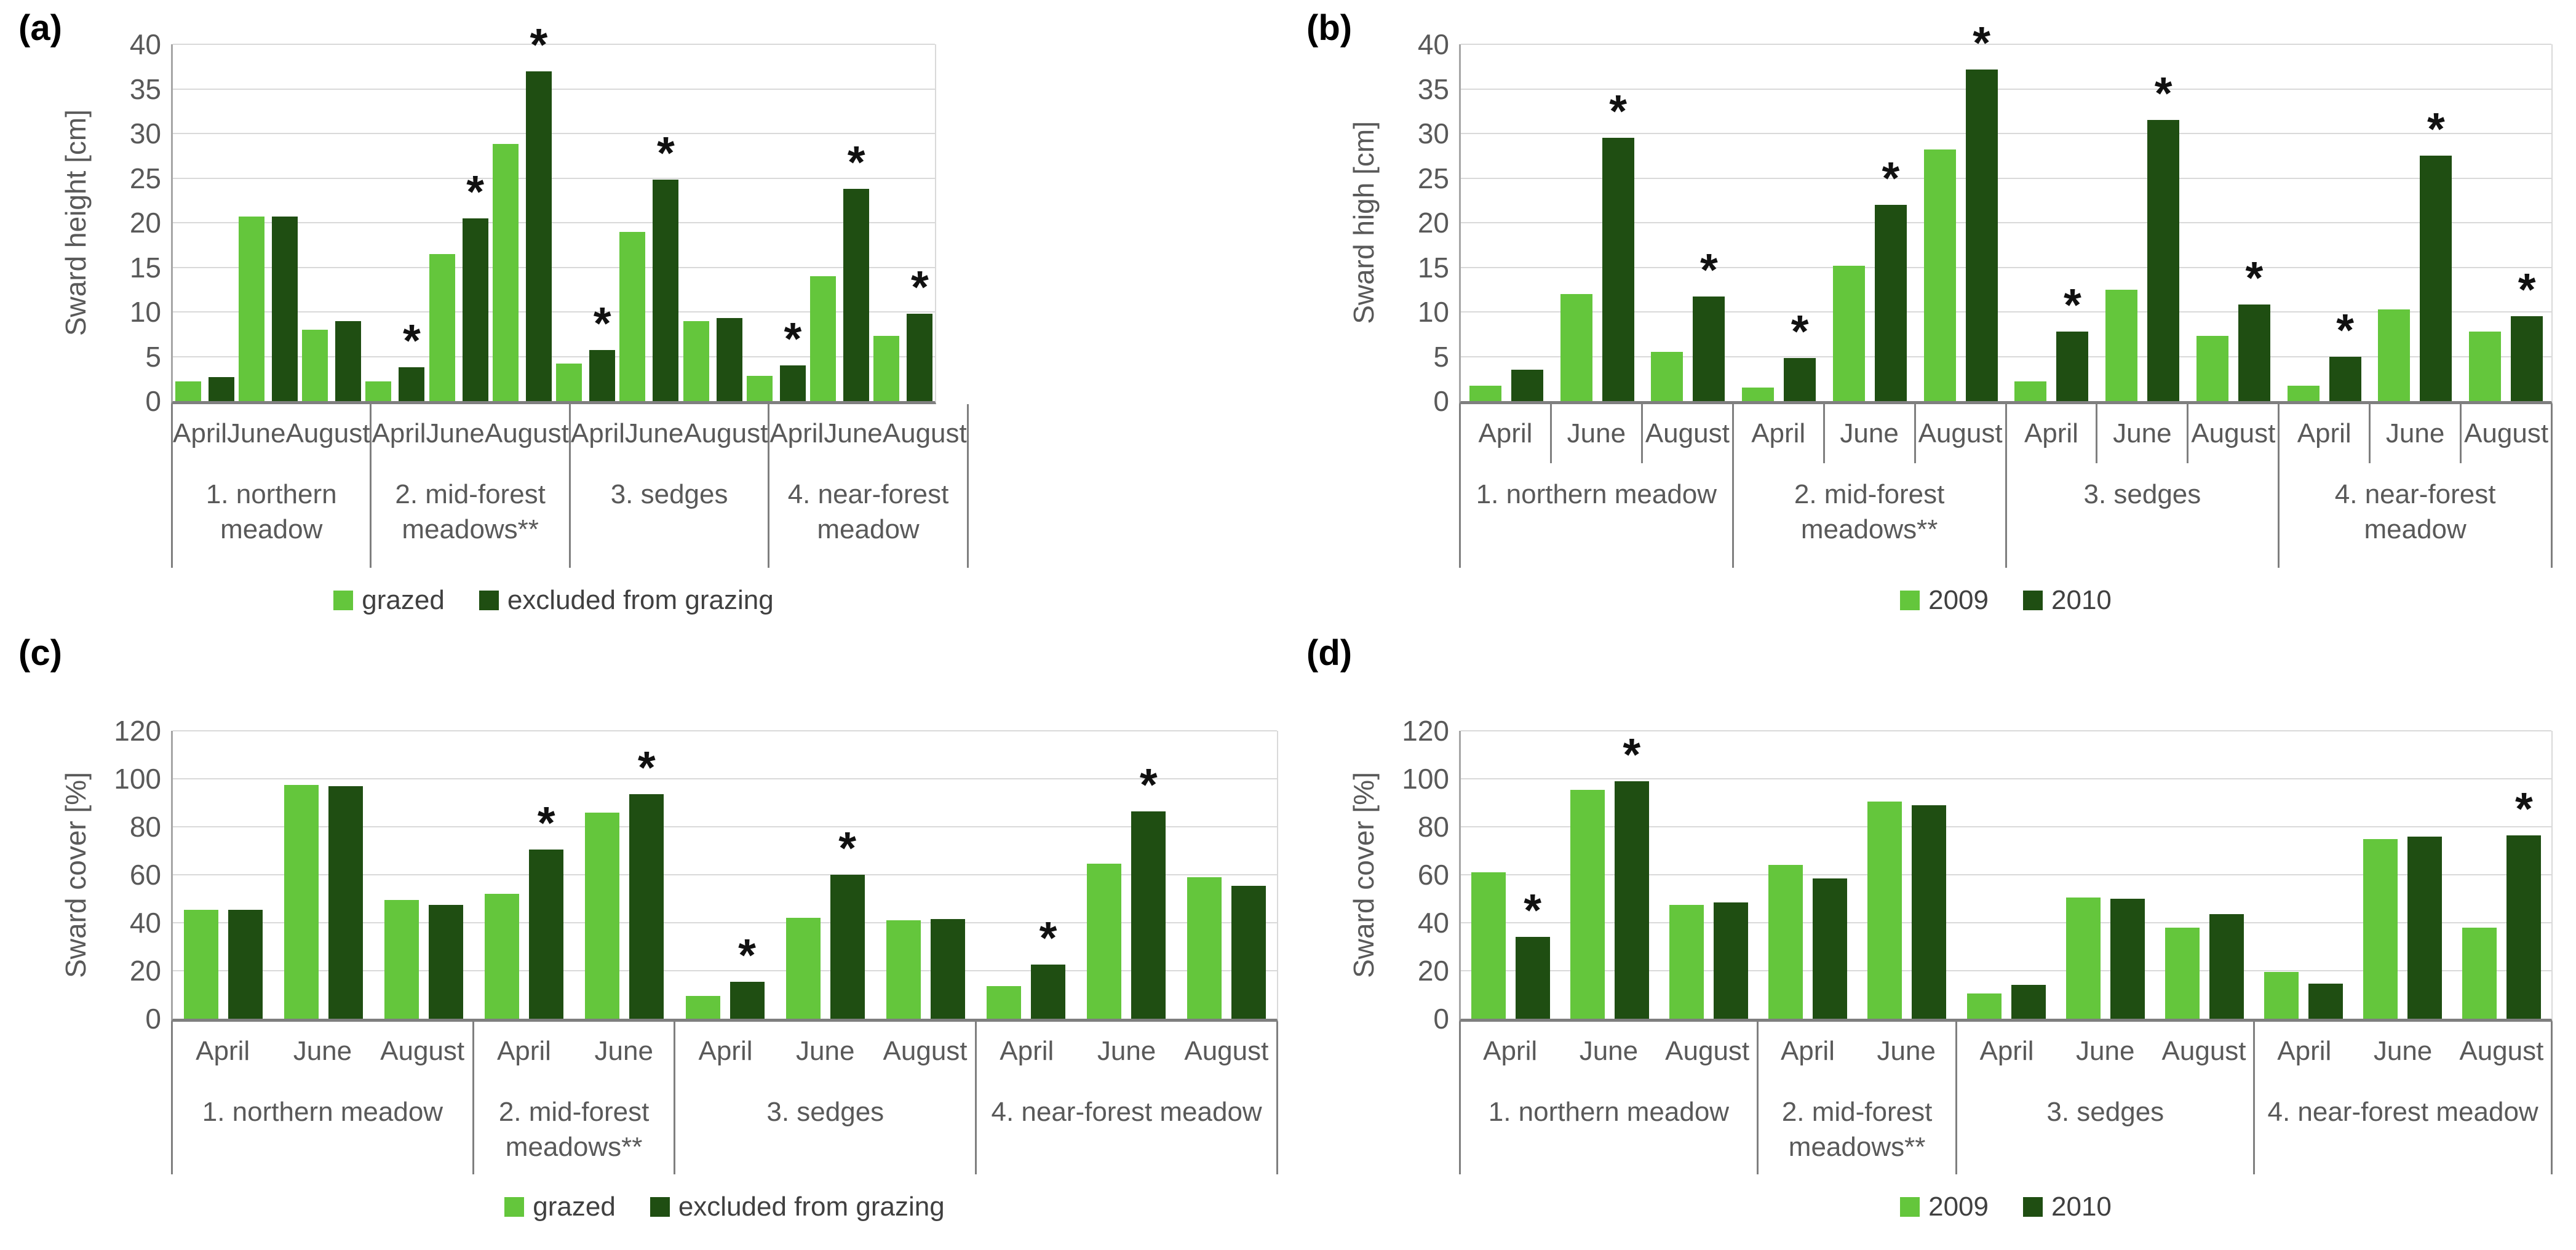  I want to click on y-axis-title: Sward cover [%], so click(76, 874).